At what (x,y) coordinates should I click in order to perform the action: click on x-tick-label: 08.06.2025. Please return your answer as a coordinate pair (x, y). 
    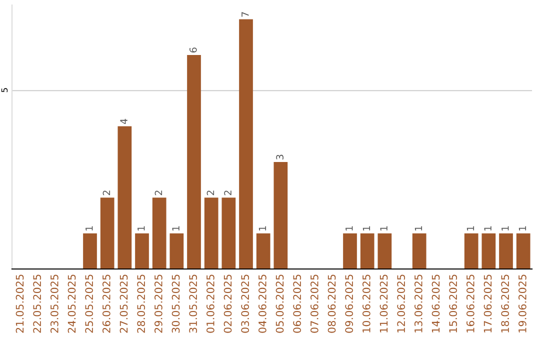
    Looking at the image, I should click on (332, 303).